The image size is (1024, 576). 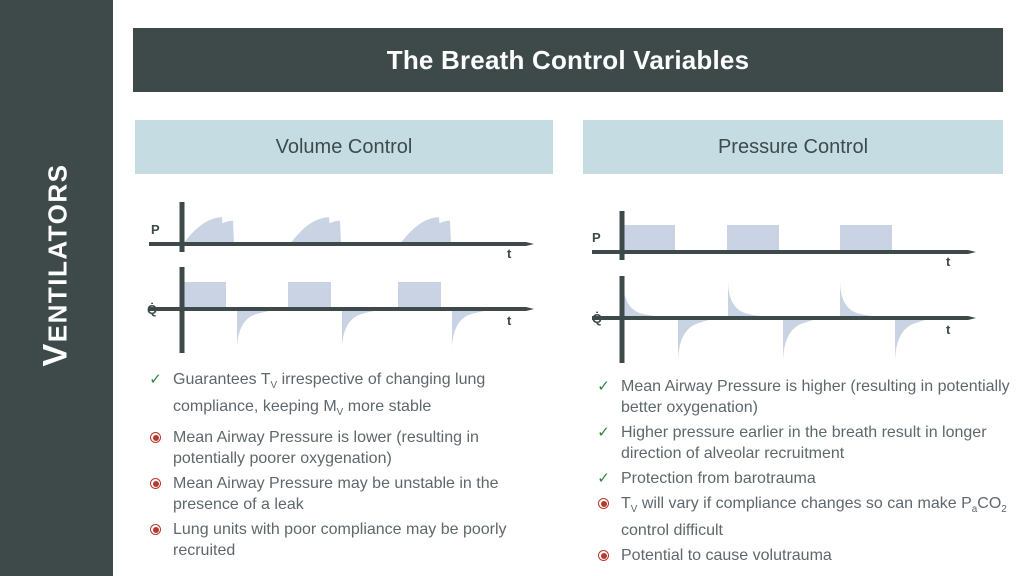 I want to click on page-title: The Breath Control Variables, so click(x=568, y=59).